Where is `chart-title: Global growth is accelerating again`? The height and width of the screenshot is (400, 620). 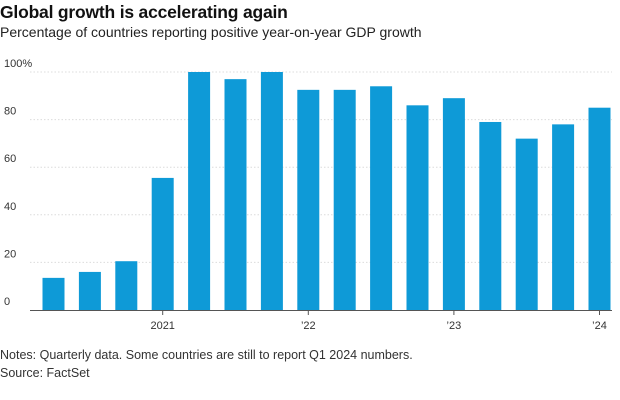
chart-title: Global growth is accelerating again is located at coordinates (144, 12).